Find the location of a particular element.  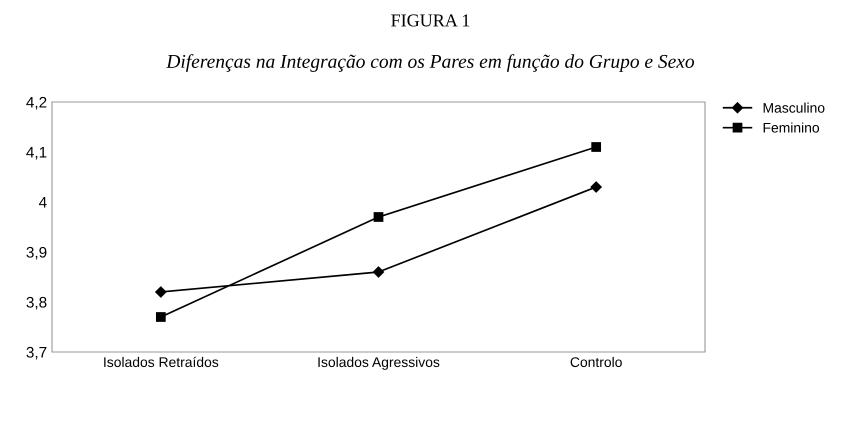

x-tick-label: Isolados Agressivos is located at coordinates (379, 363).